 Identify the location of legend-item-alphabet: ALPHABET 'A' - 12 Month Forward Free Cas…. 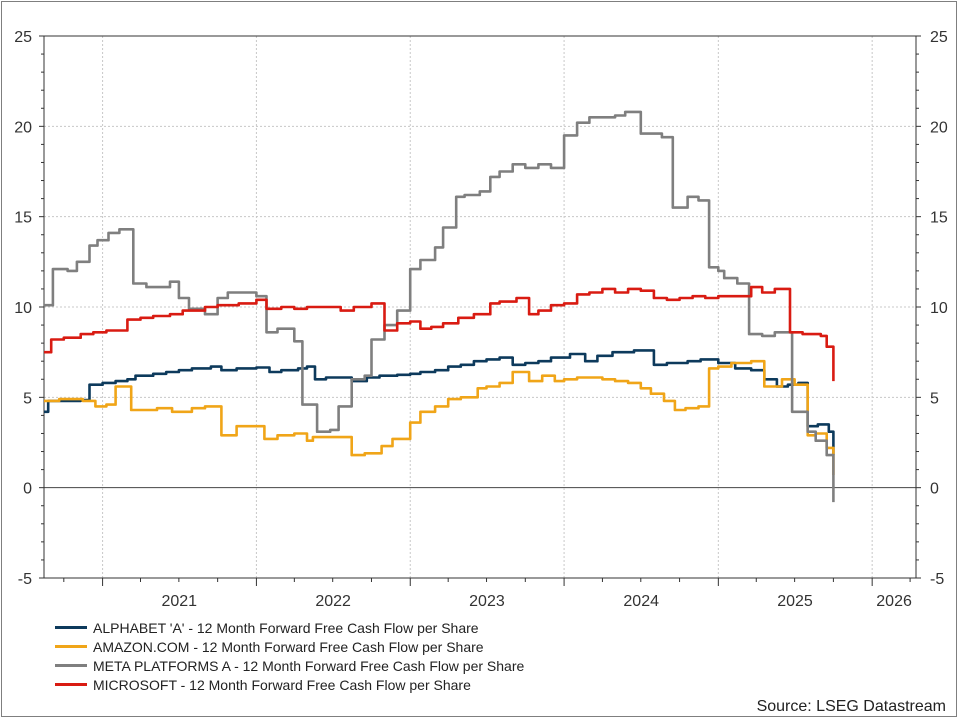
(289, 627).